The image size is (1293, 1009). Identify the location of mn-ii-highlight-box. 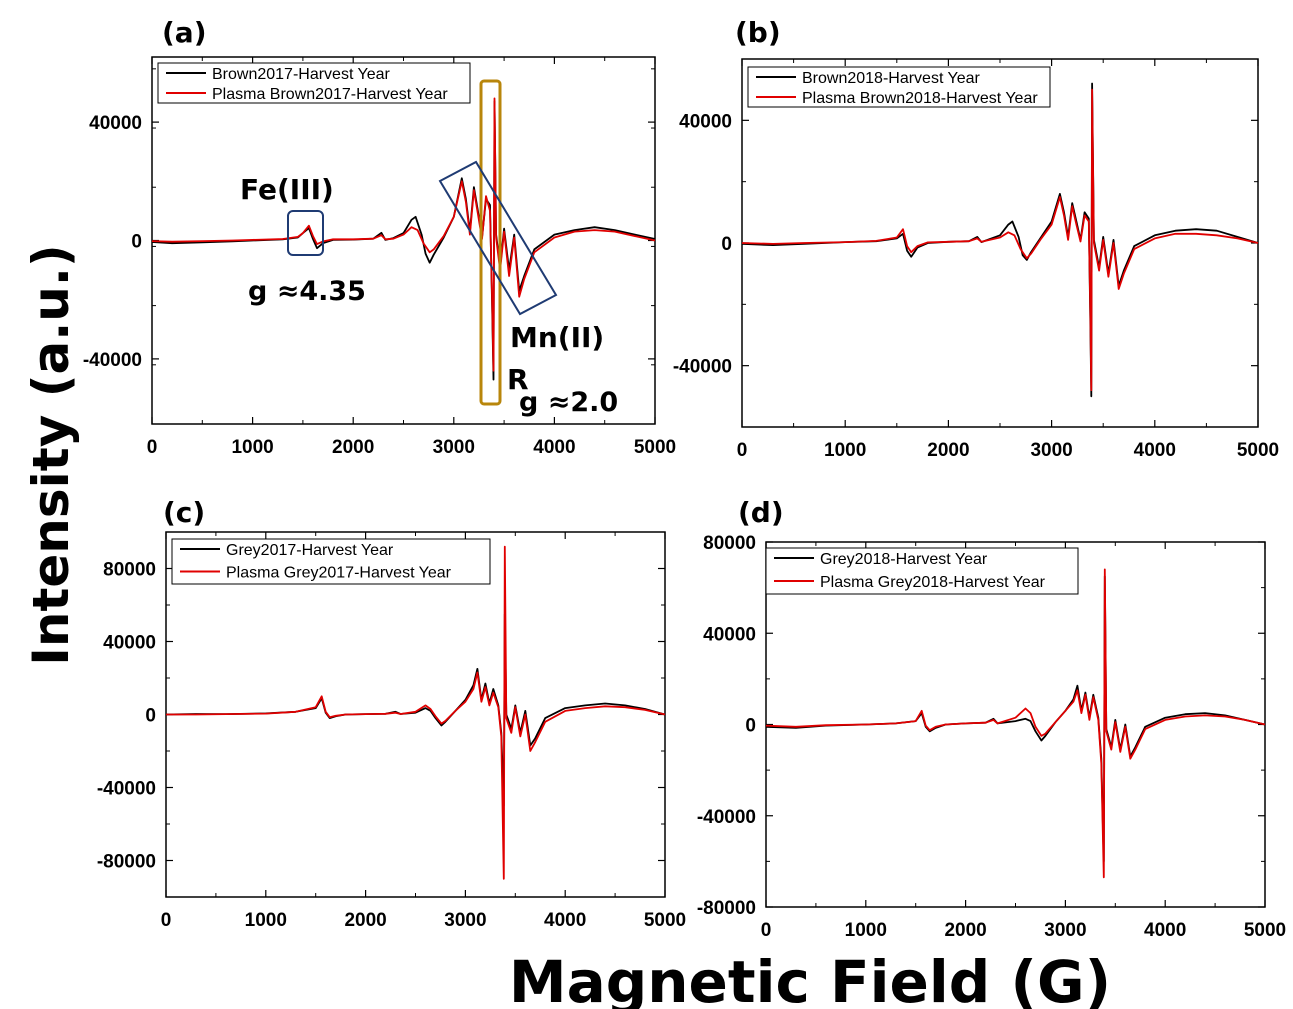
(498, 238).